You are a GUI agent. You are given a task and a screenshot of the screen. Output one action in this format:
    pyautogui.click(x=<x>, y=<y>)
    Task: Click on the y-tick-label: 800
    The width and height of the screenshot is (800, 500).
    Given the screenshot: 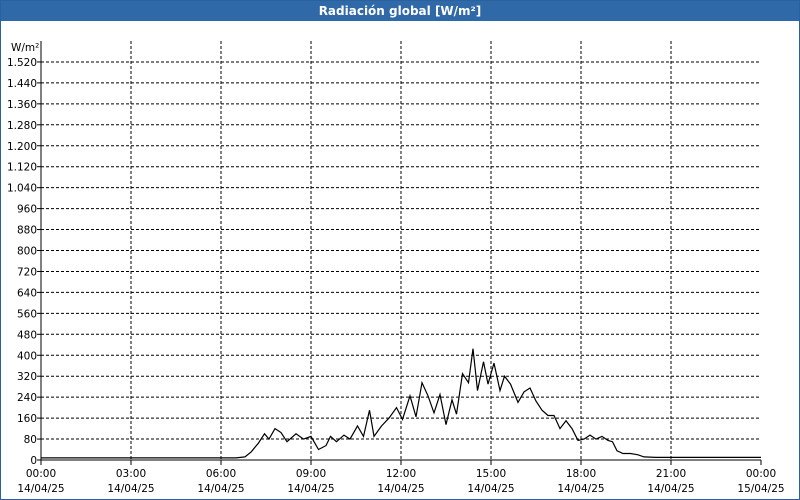 What is the action you would take?
    pyautogui.click(x=27, y=252)
    